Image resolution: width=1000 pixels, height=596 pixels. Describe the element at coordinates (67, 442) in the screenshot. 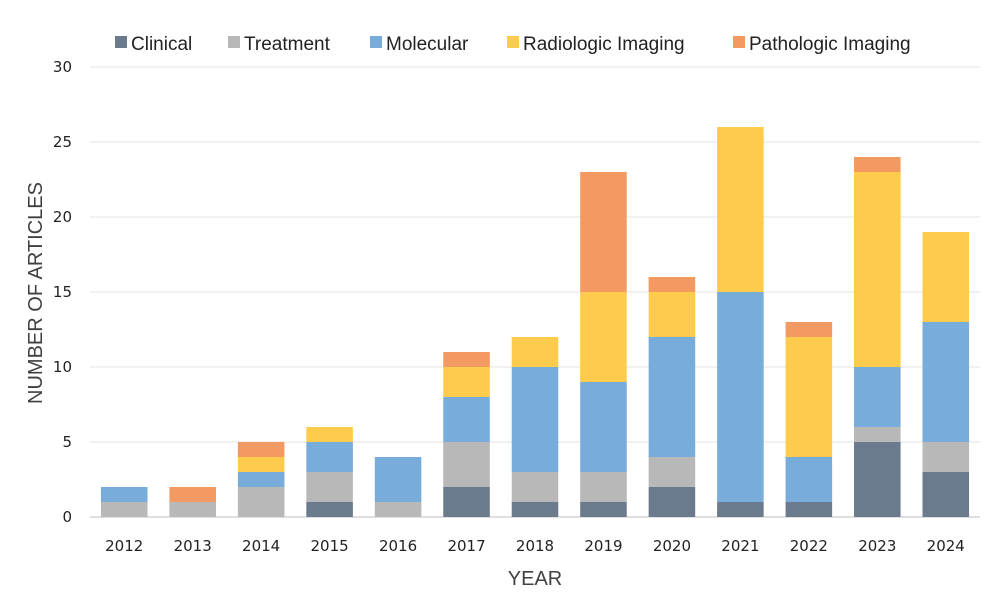

I see `y-tick-label: 5` at that location.